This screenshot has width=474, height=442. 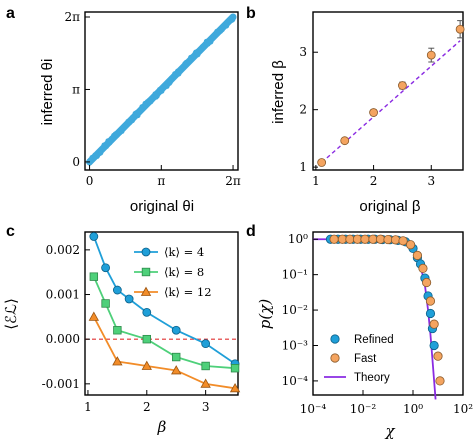 I want to click on panel-a-ytick-label: 2π, so click(x=72, y=17).